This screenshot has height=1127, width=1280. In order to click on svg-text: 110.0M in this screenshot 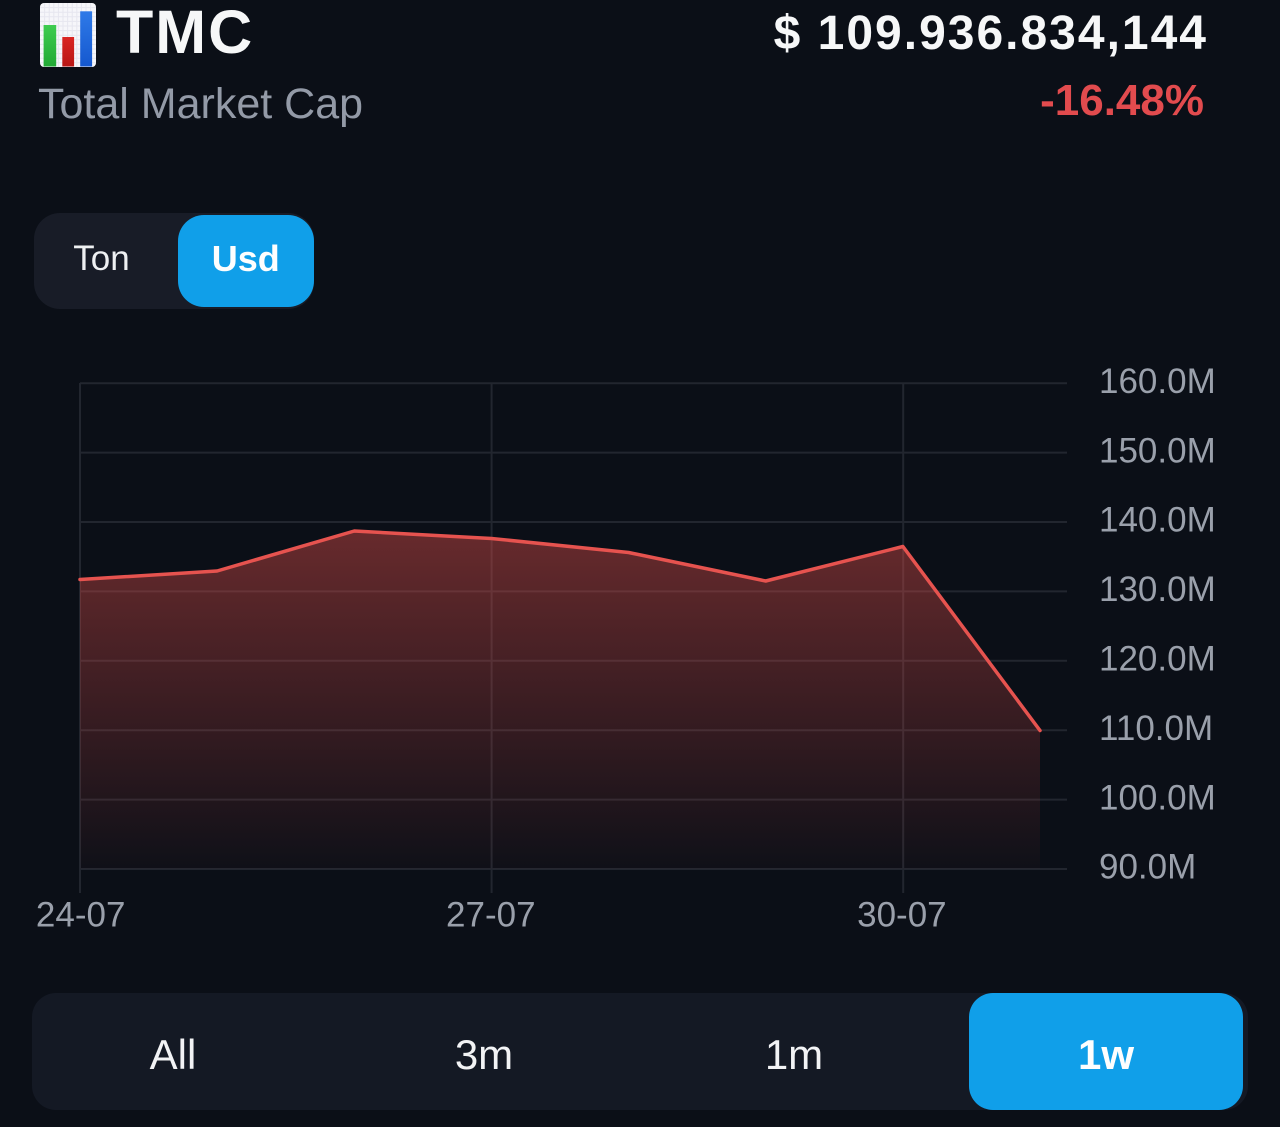, I will do `click(1156, 728)`.